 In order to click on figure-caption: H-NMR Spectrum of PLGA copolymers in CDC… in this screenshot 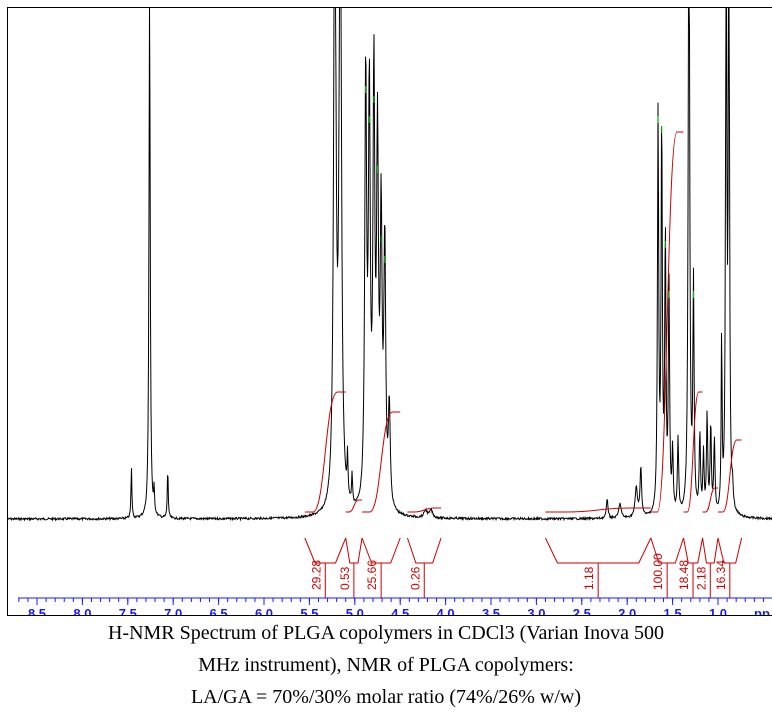, I will do `click(386, 665)`.